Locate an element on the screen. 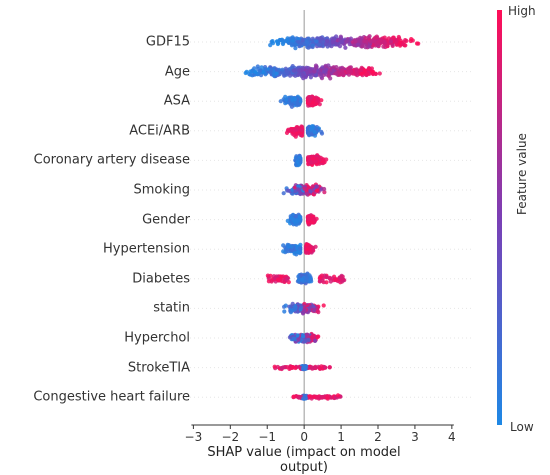  colorbar-high-label: High is located at coordinates (522, 11).